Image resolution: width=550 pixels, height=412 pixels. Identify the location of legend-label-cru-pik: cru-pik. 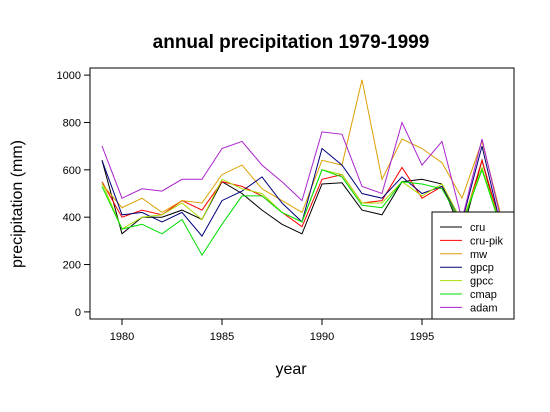
(487, 241).